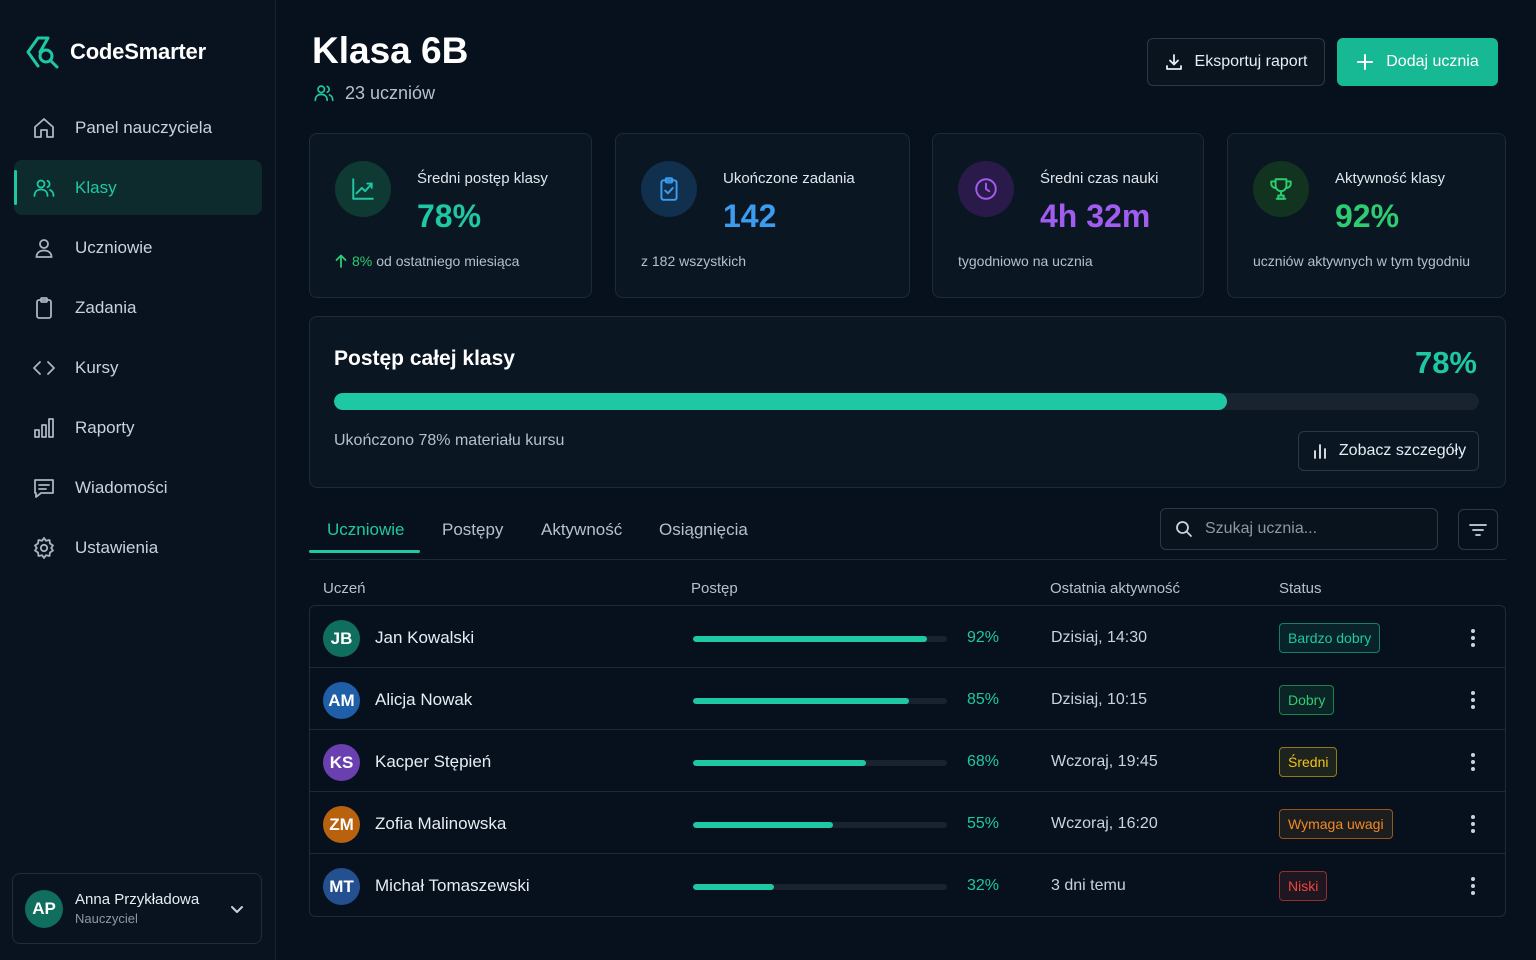 This screenshot has width=1536, height=960. What do you see at coordinates (390, 50) in the screenshot?
I see `page-title: Klasa 6B` at bounding box center [390, 50].